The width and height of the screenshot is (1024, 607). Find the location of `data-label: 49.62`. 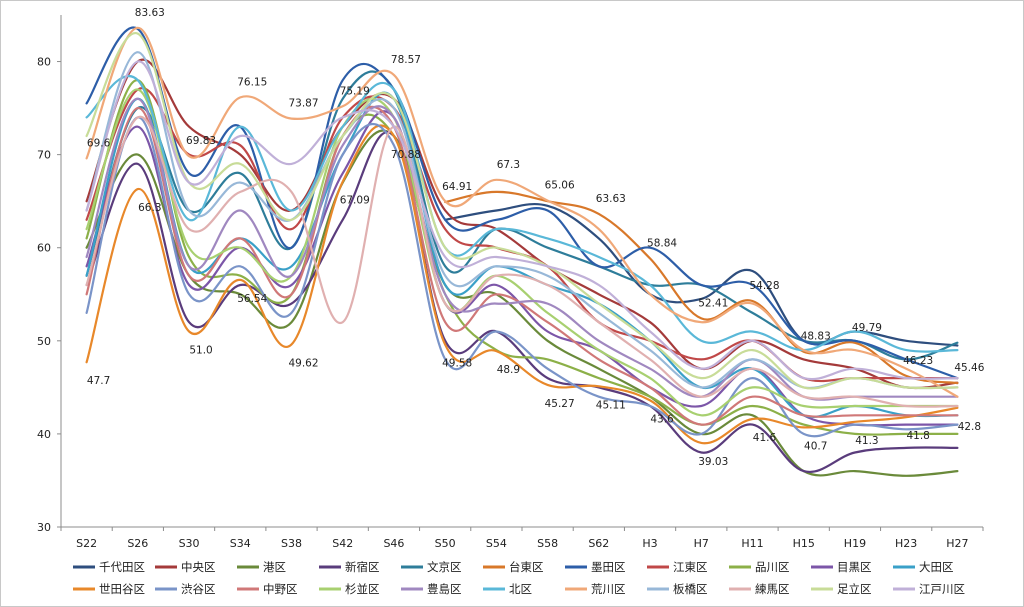

data-label: 49.62 is located at coordinates (303, 363).